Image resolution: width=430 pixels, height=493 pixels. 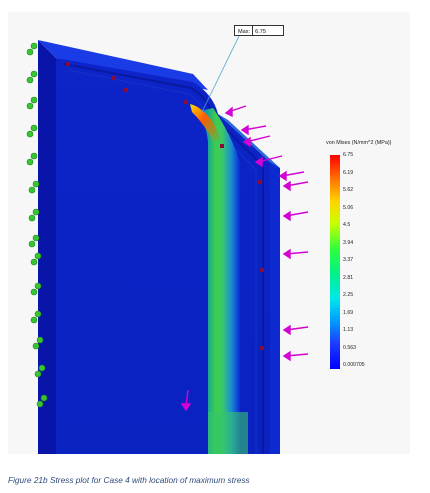 What do you see at coordinates (47, 247) in the screenshot?
I see `panel-side-face` at bounding box center [47, 247].